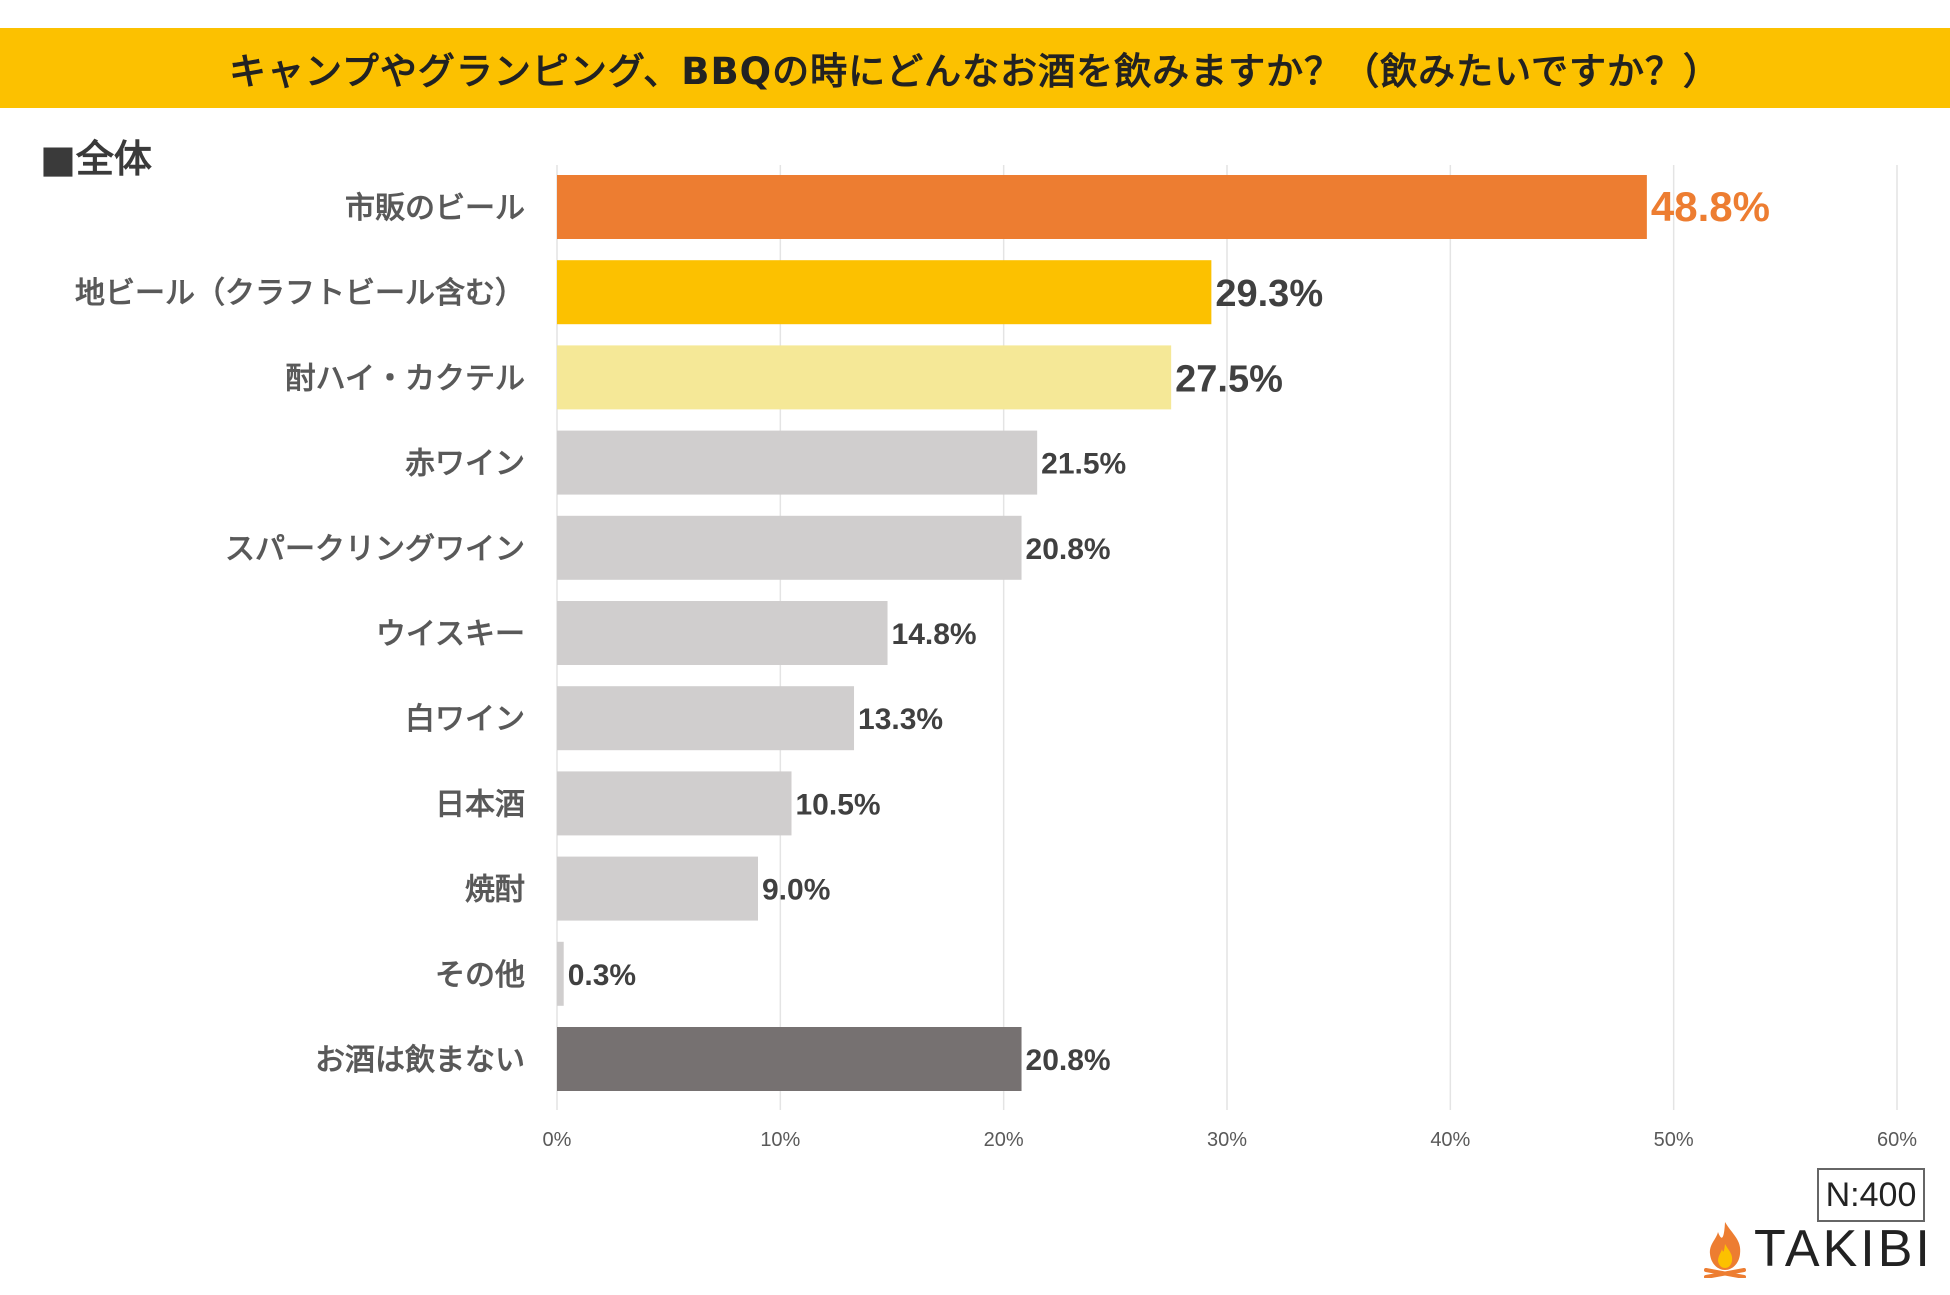 The height and width of the screenshot is (1295, 1950). What do you see at coordinates (1725, 1250) in the screenshot?
I see `campfire-icon` at bounding box center [1725, 1250].